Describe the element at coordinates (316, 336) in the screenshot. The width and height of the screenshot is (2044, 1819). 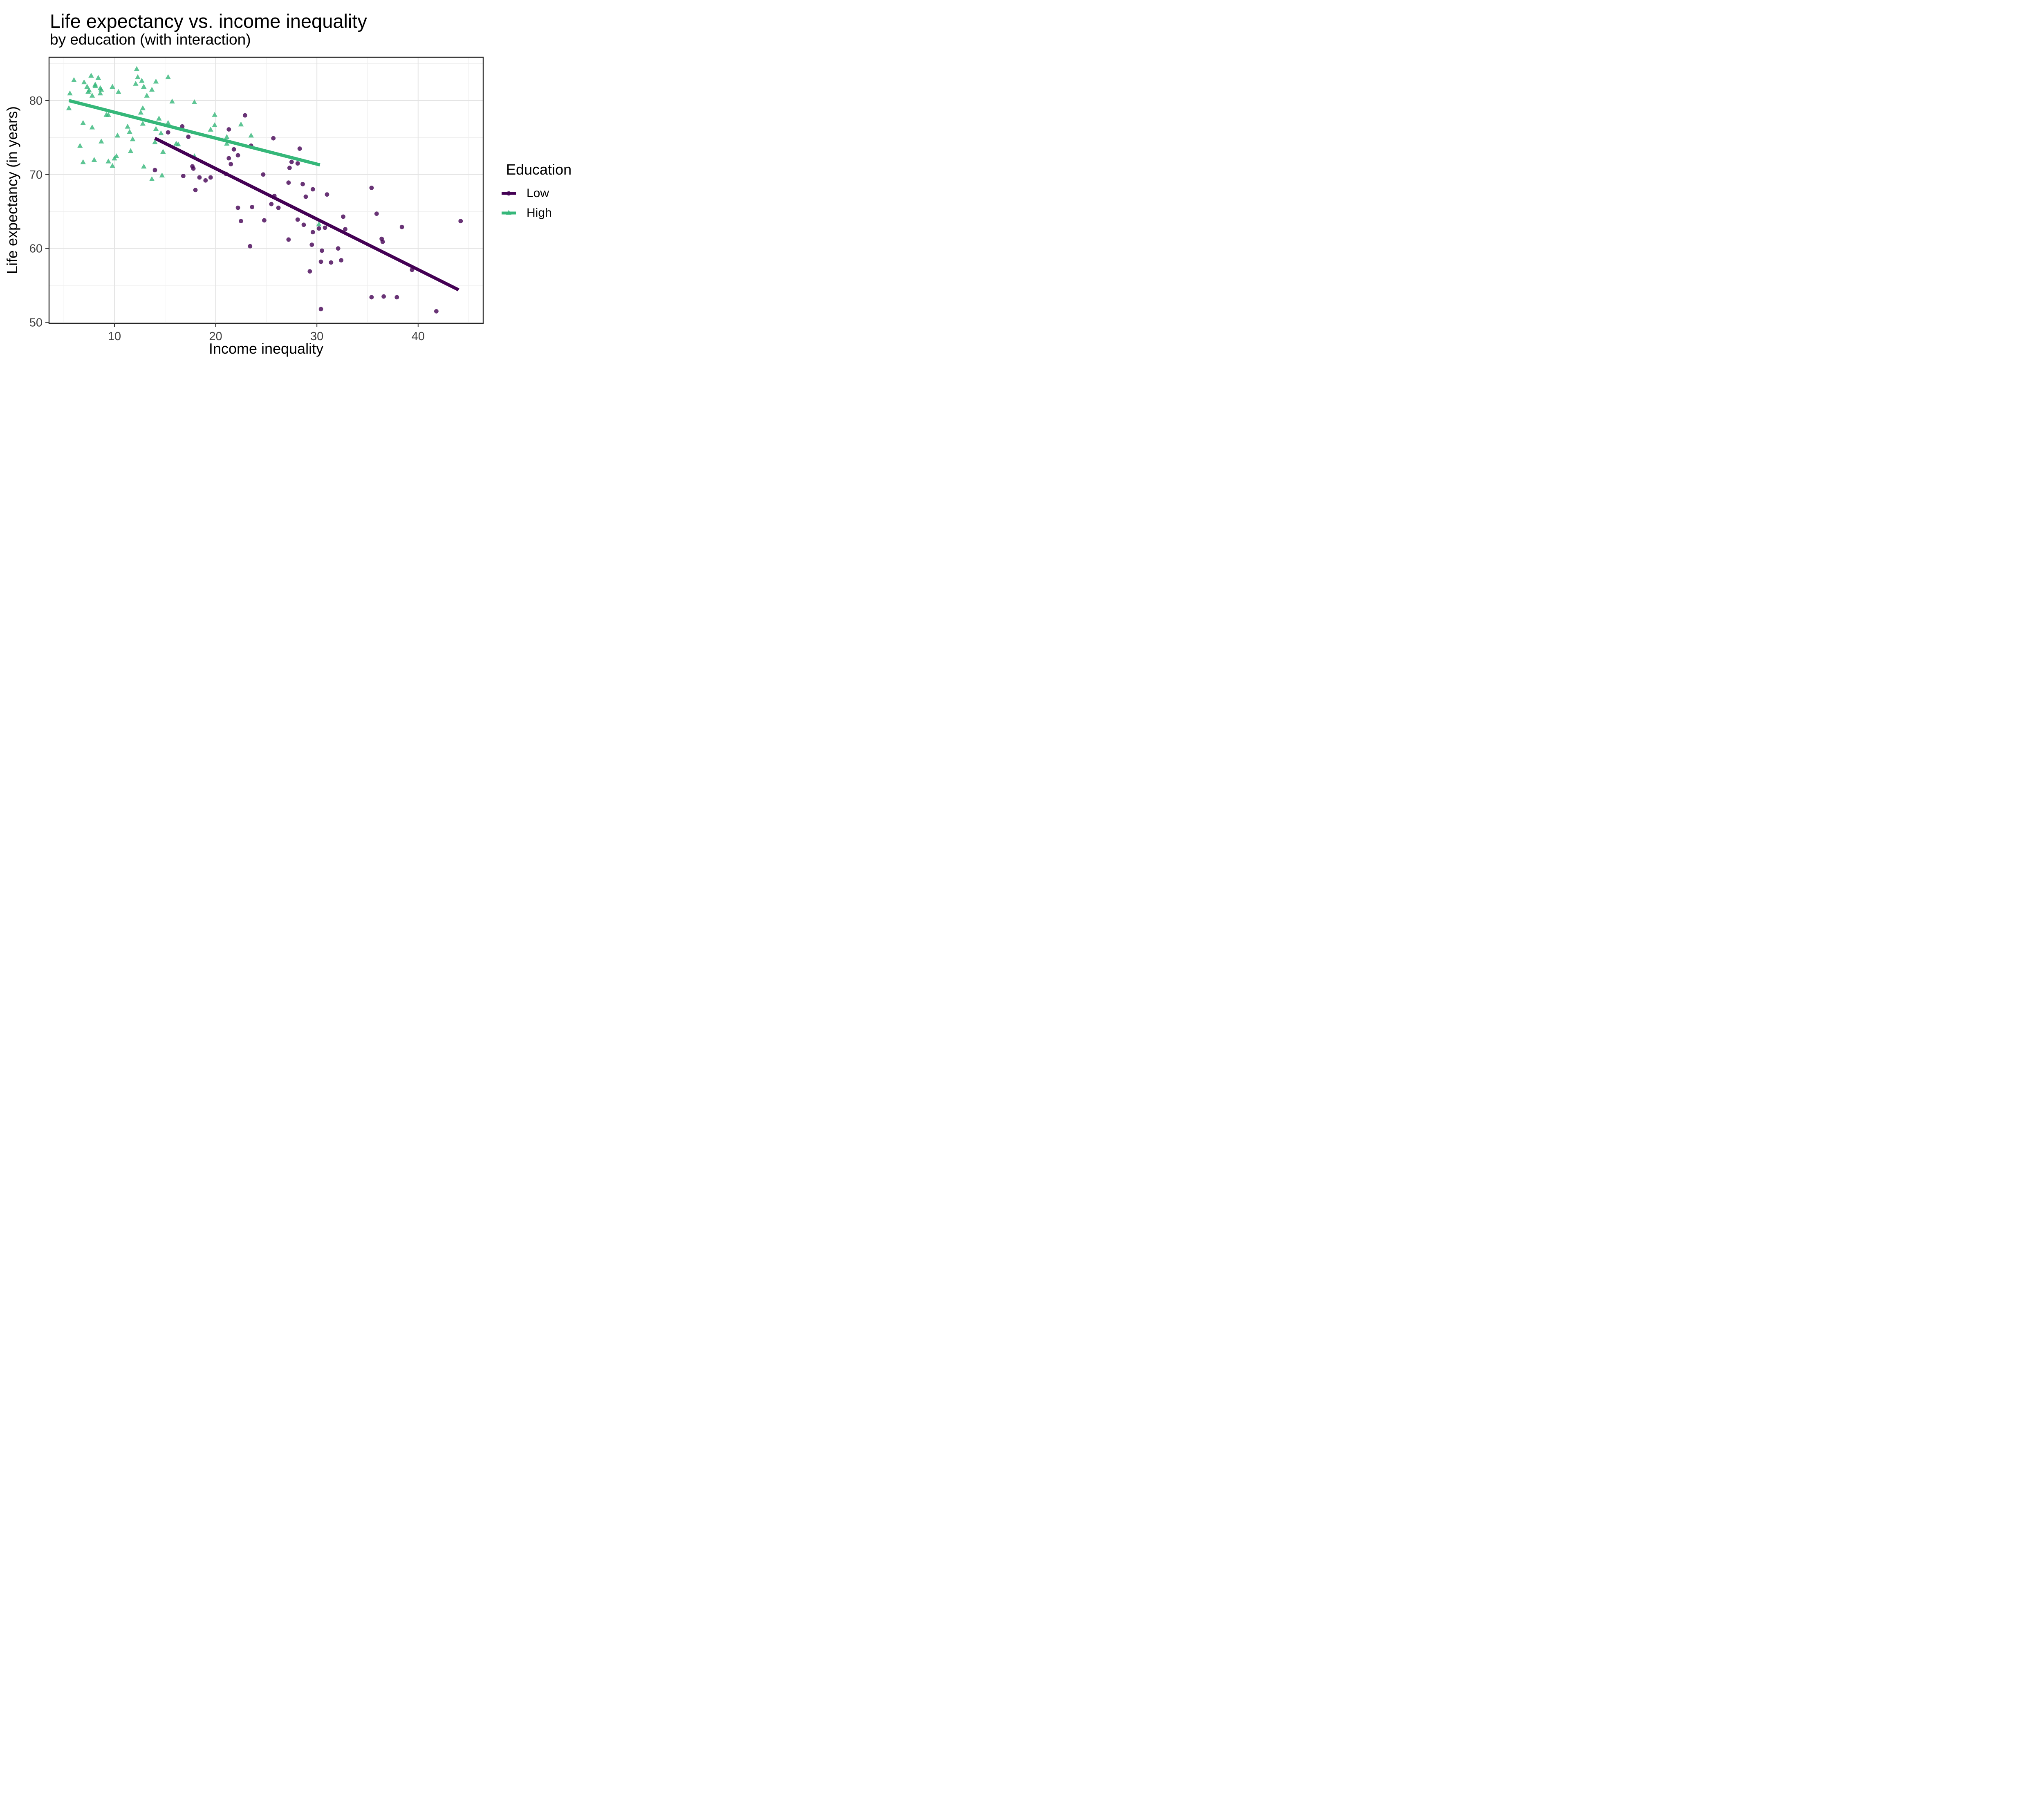
I see `x-tick-label: 30` at that location.